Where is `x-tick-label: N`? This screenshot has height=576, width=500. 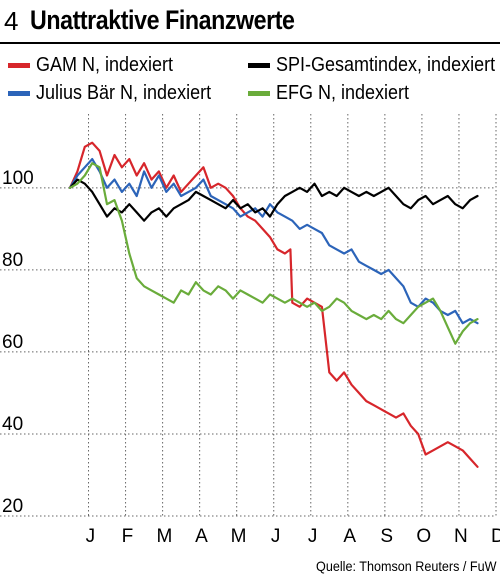
x-tick-label: N is located at coordinates (461, 536).